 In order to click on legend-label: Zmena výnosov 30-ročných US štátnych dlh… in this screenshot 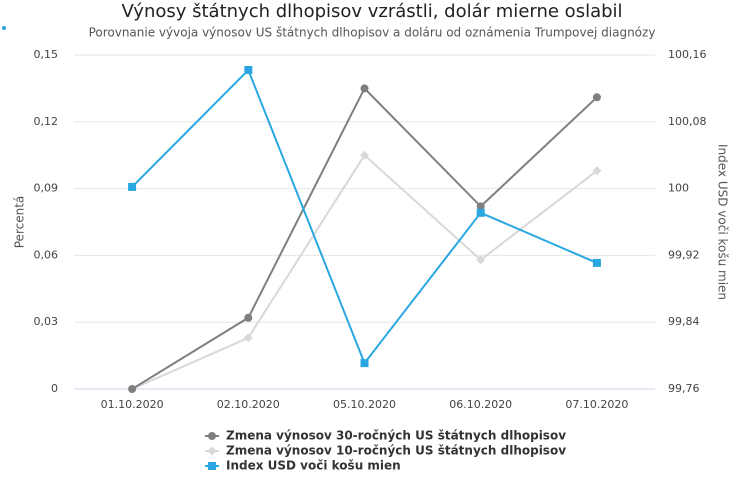, I will do `click(396, 436)`.